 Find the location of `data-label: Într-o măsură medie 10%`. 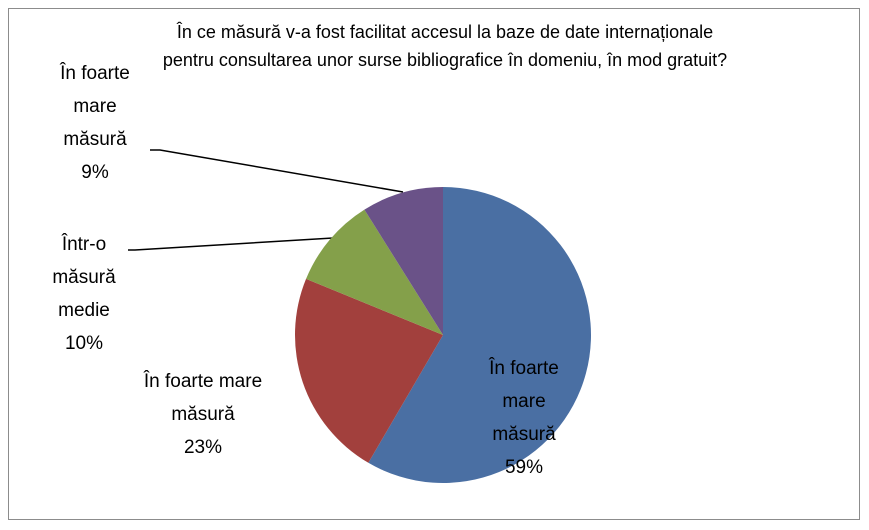

data-label: Într-o măsură medie 10% is located at coordinates (84, 294).